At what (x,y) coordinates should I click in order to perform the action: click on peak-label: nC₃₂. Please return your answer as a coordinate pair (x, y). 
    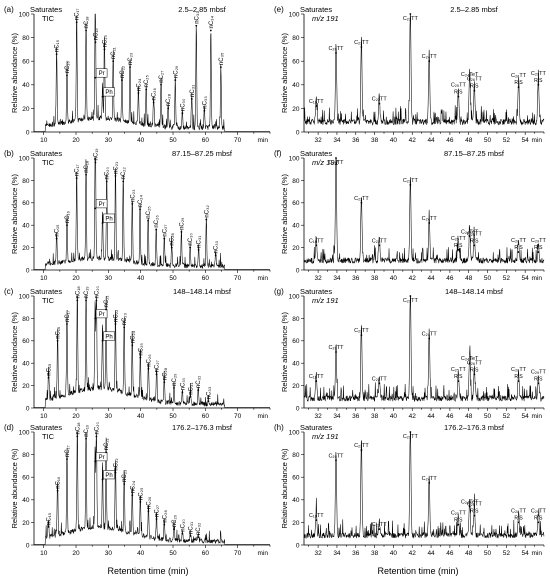
    Looking at the image, I should click on (197, 17).